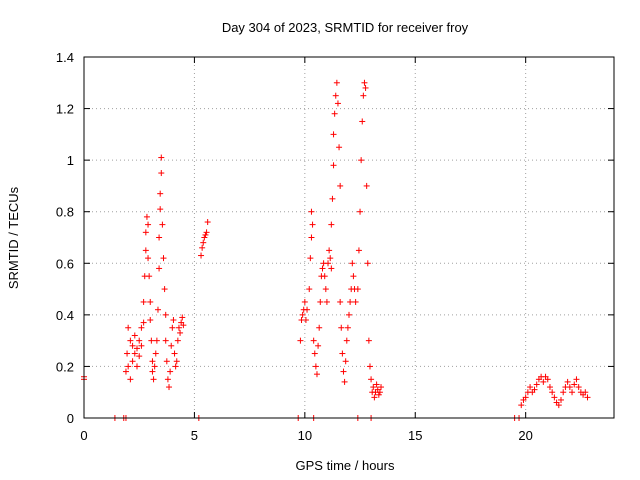 This screenshot has width=640, height=480. Describe the element at coordinates (415, 435) in the screenshot. I see `x-tick-label: 15` at that location.